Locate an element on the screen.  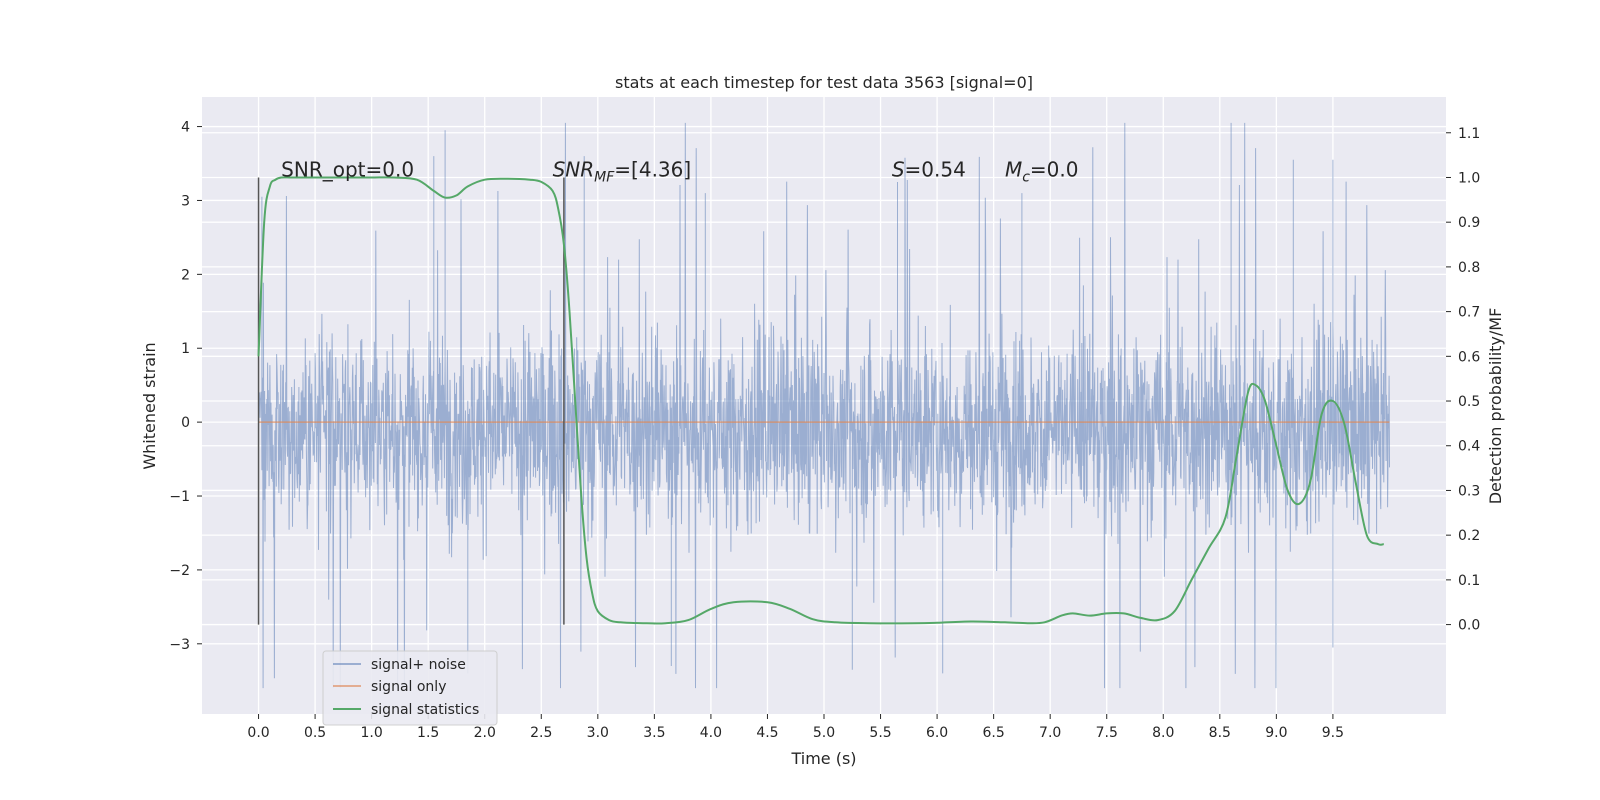
x-tick-label-9: 4.5 is located at coordinates (767, 733).